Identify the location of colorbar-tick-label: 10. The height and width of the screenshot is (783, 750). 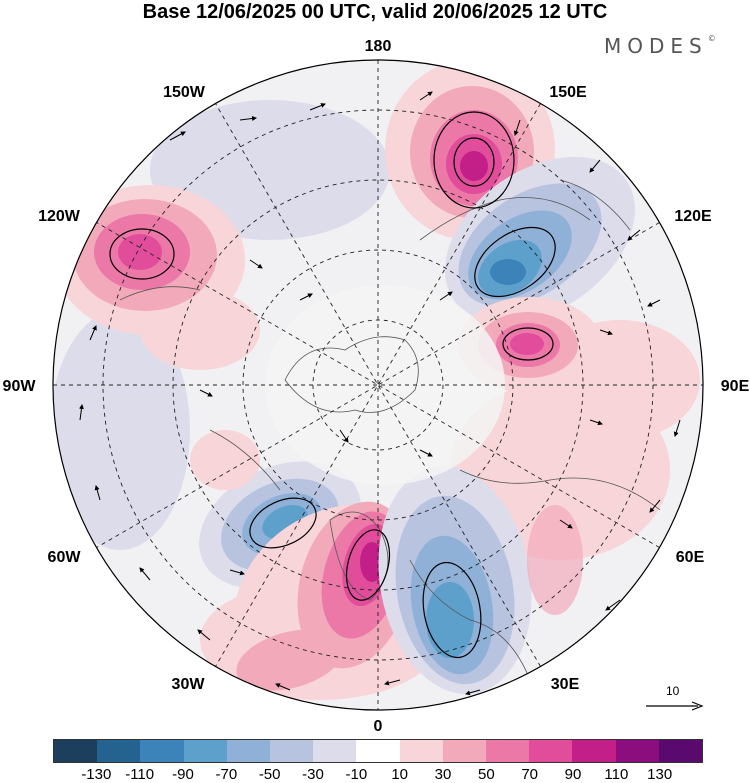
(399, 774).